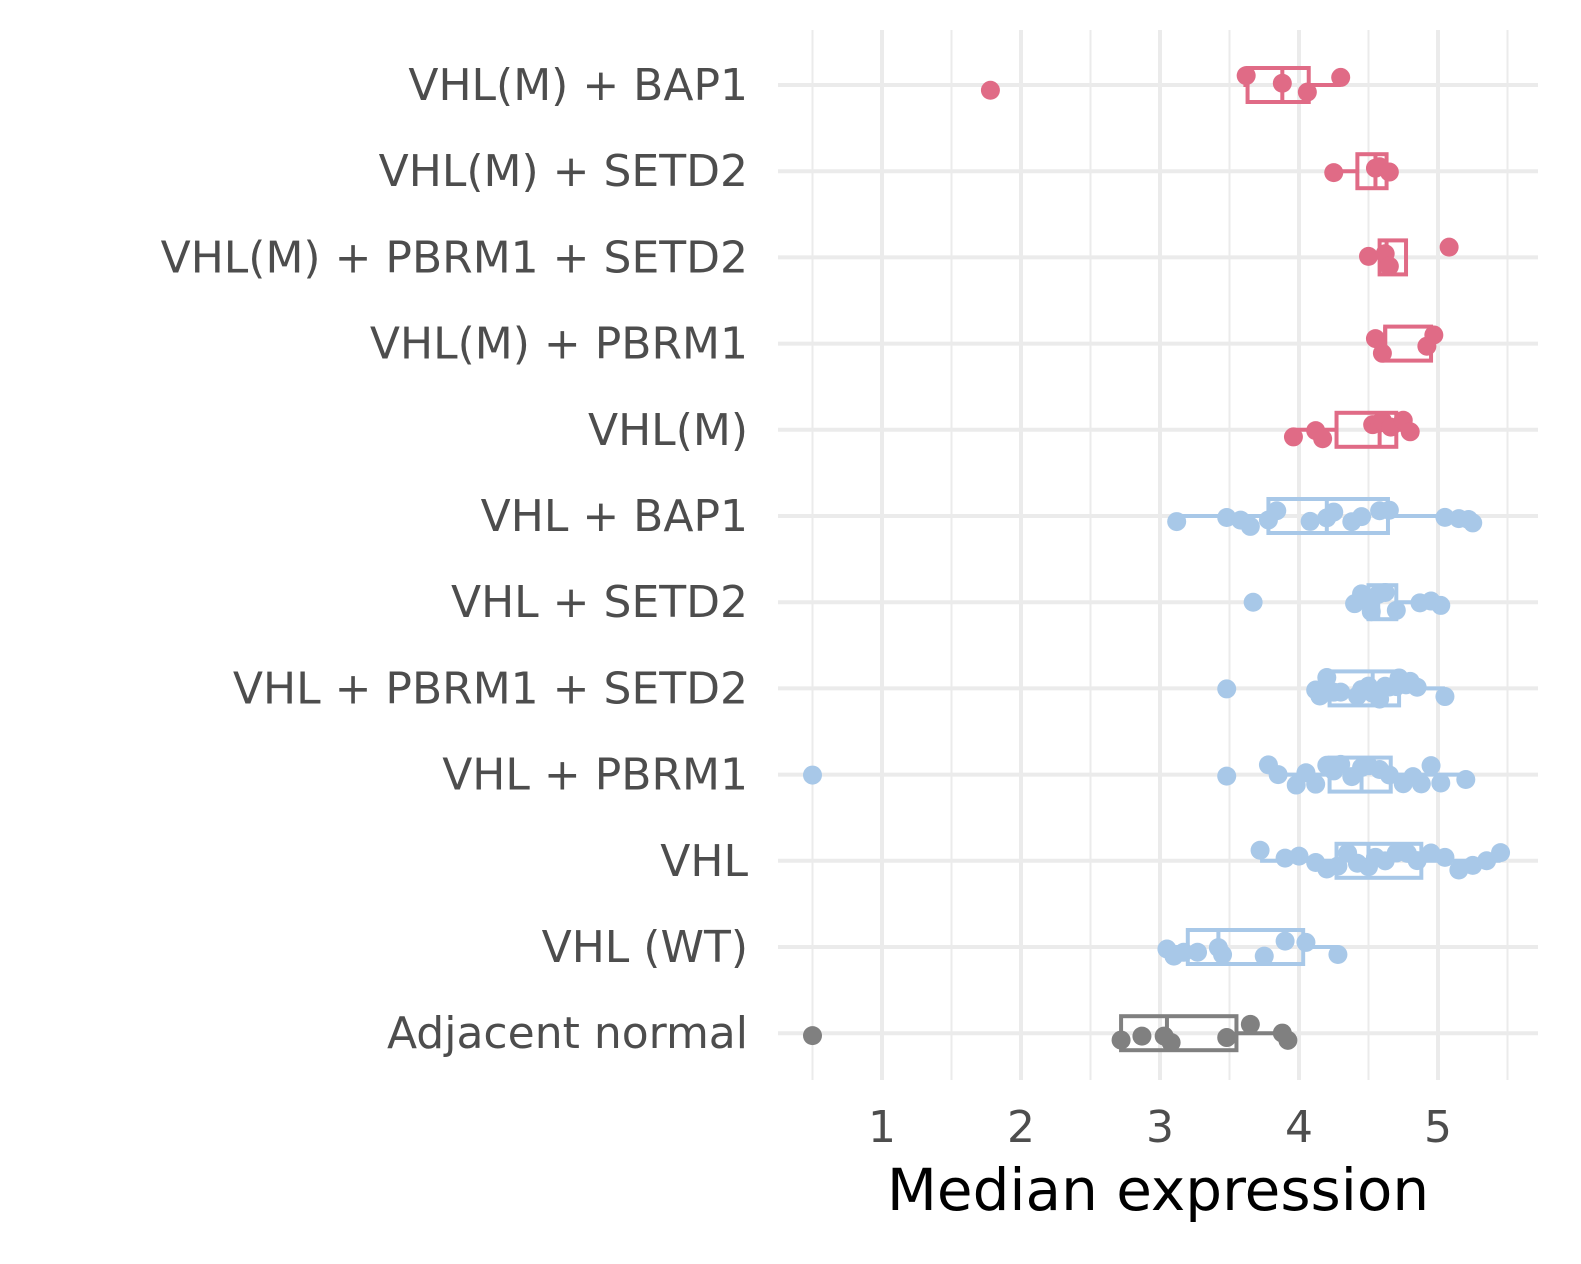 The width and height of the screenshot is (1581, 1264). I want to click on category-label: VHL(M) + PBRM1, so click(559, 344).